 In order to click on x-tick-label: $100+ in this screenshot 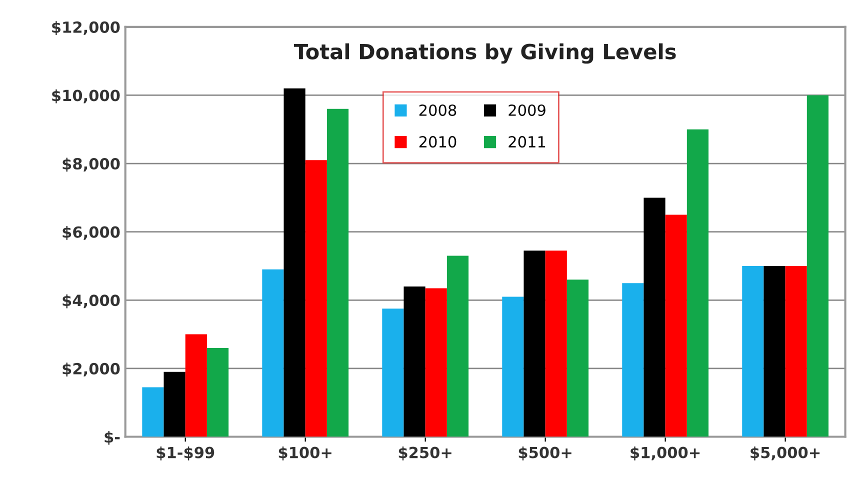, I will do `click(305, 453)`.